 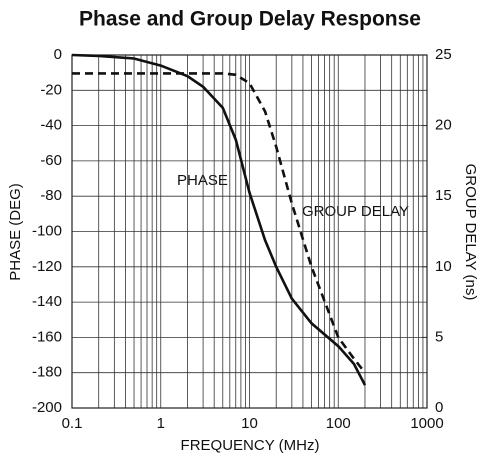 I want to click on y2-tick-label: 25, so click(x=443, y=54).